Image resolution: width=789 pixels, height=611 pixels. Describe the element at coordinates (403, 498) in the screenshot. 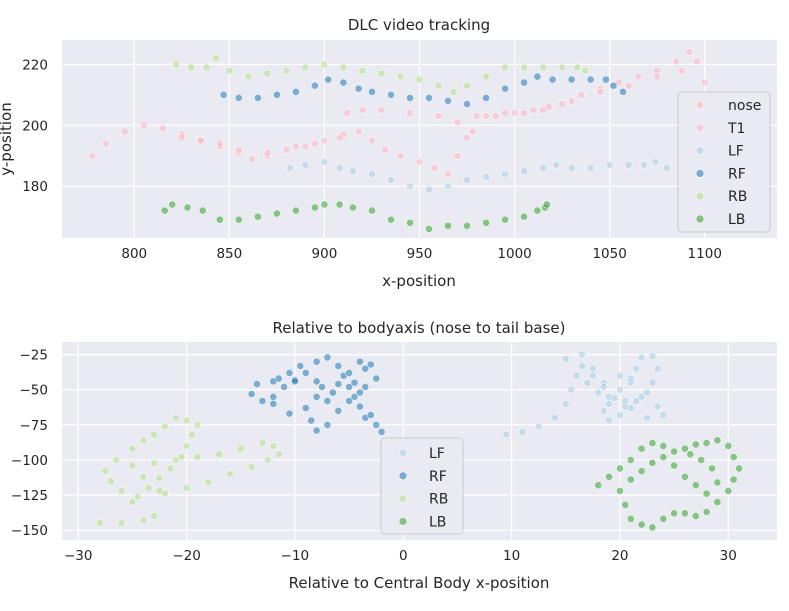

I see `legend-marker-RB` at that location.